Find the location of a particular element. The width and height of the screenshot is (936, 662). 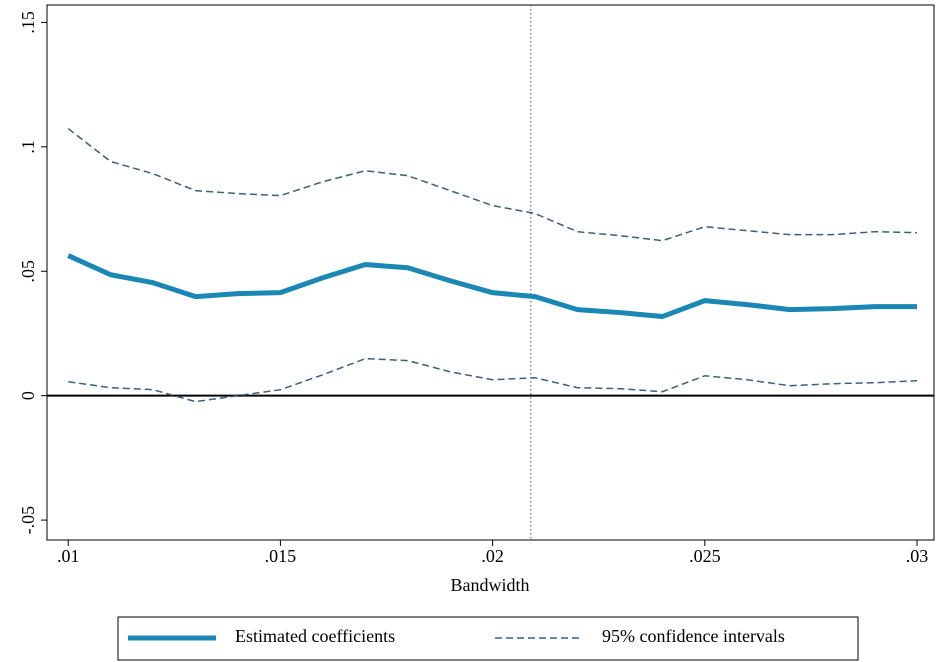

legend-box is located at coordinates (488, 638).